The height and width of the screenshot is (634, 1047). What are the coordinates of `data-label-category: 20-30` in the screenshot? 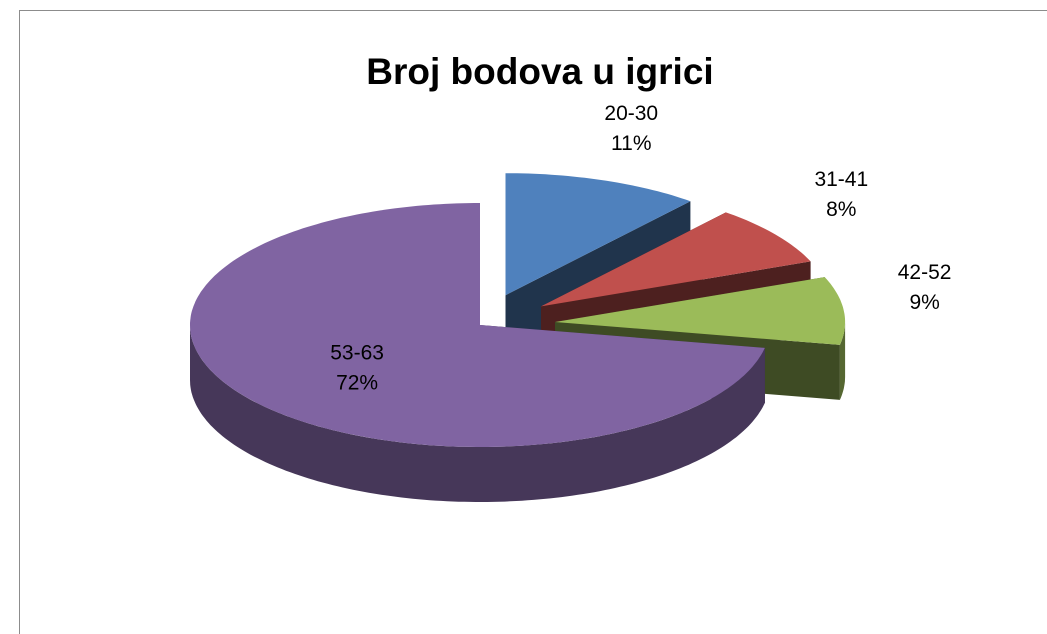 It's located at (631, 113).